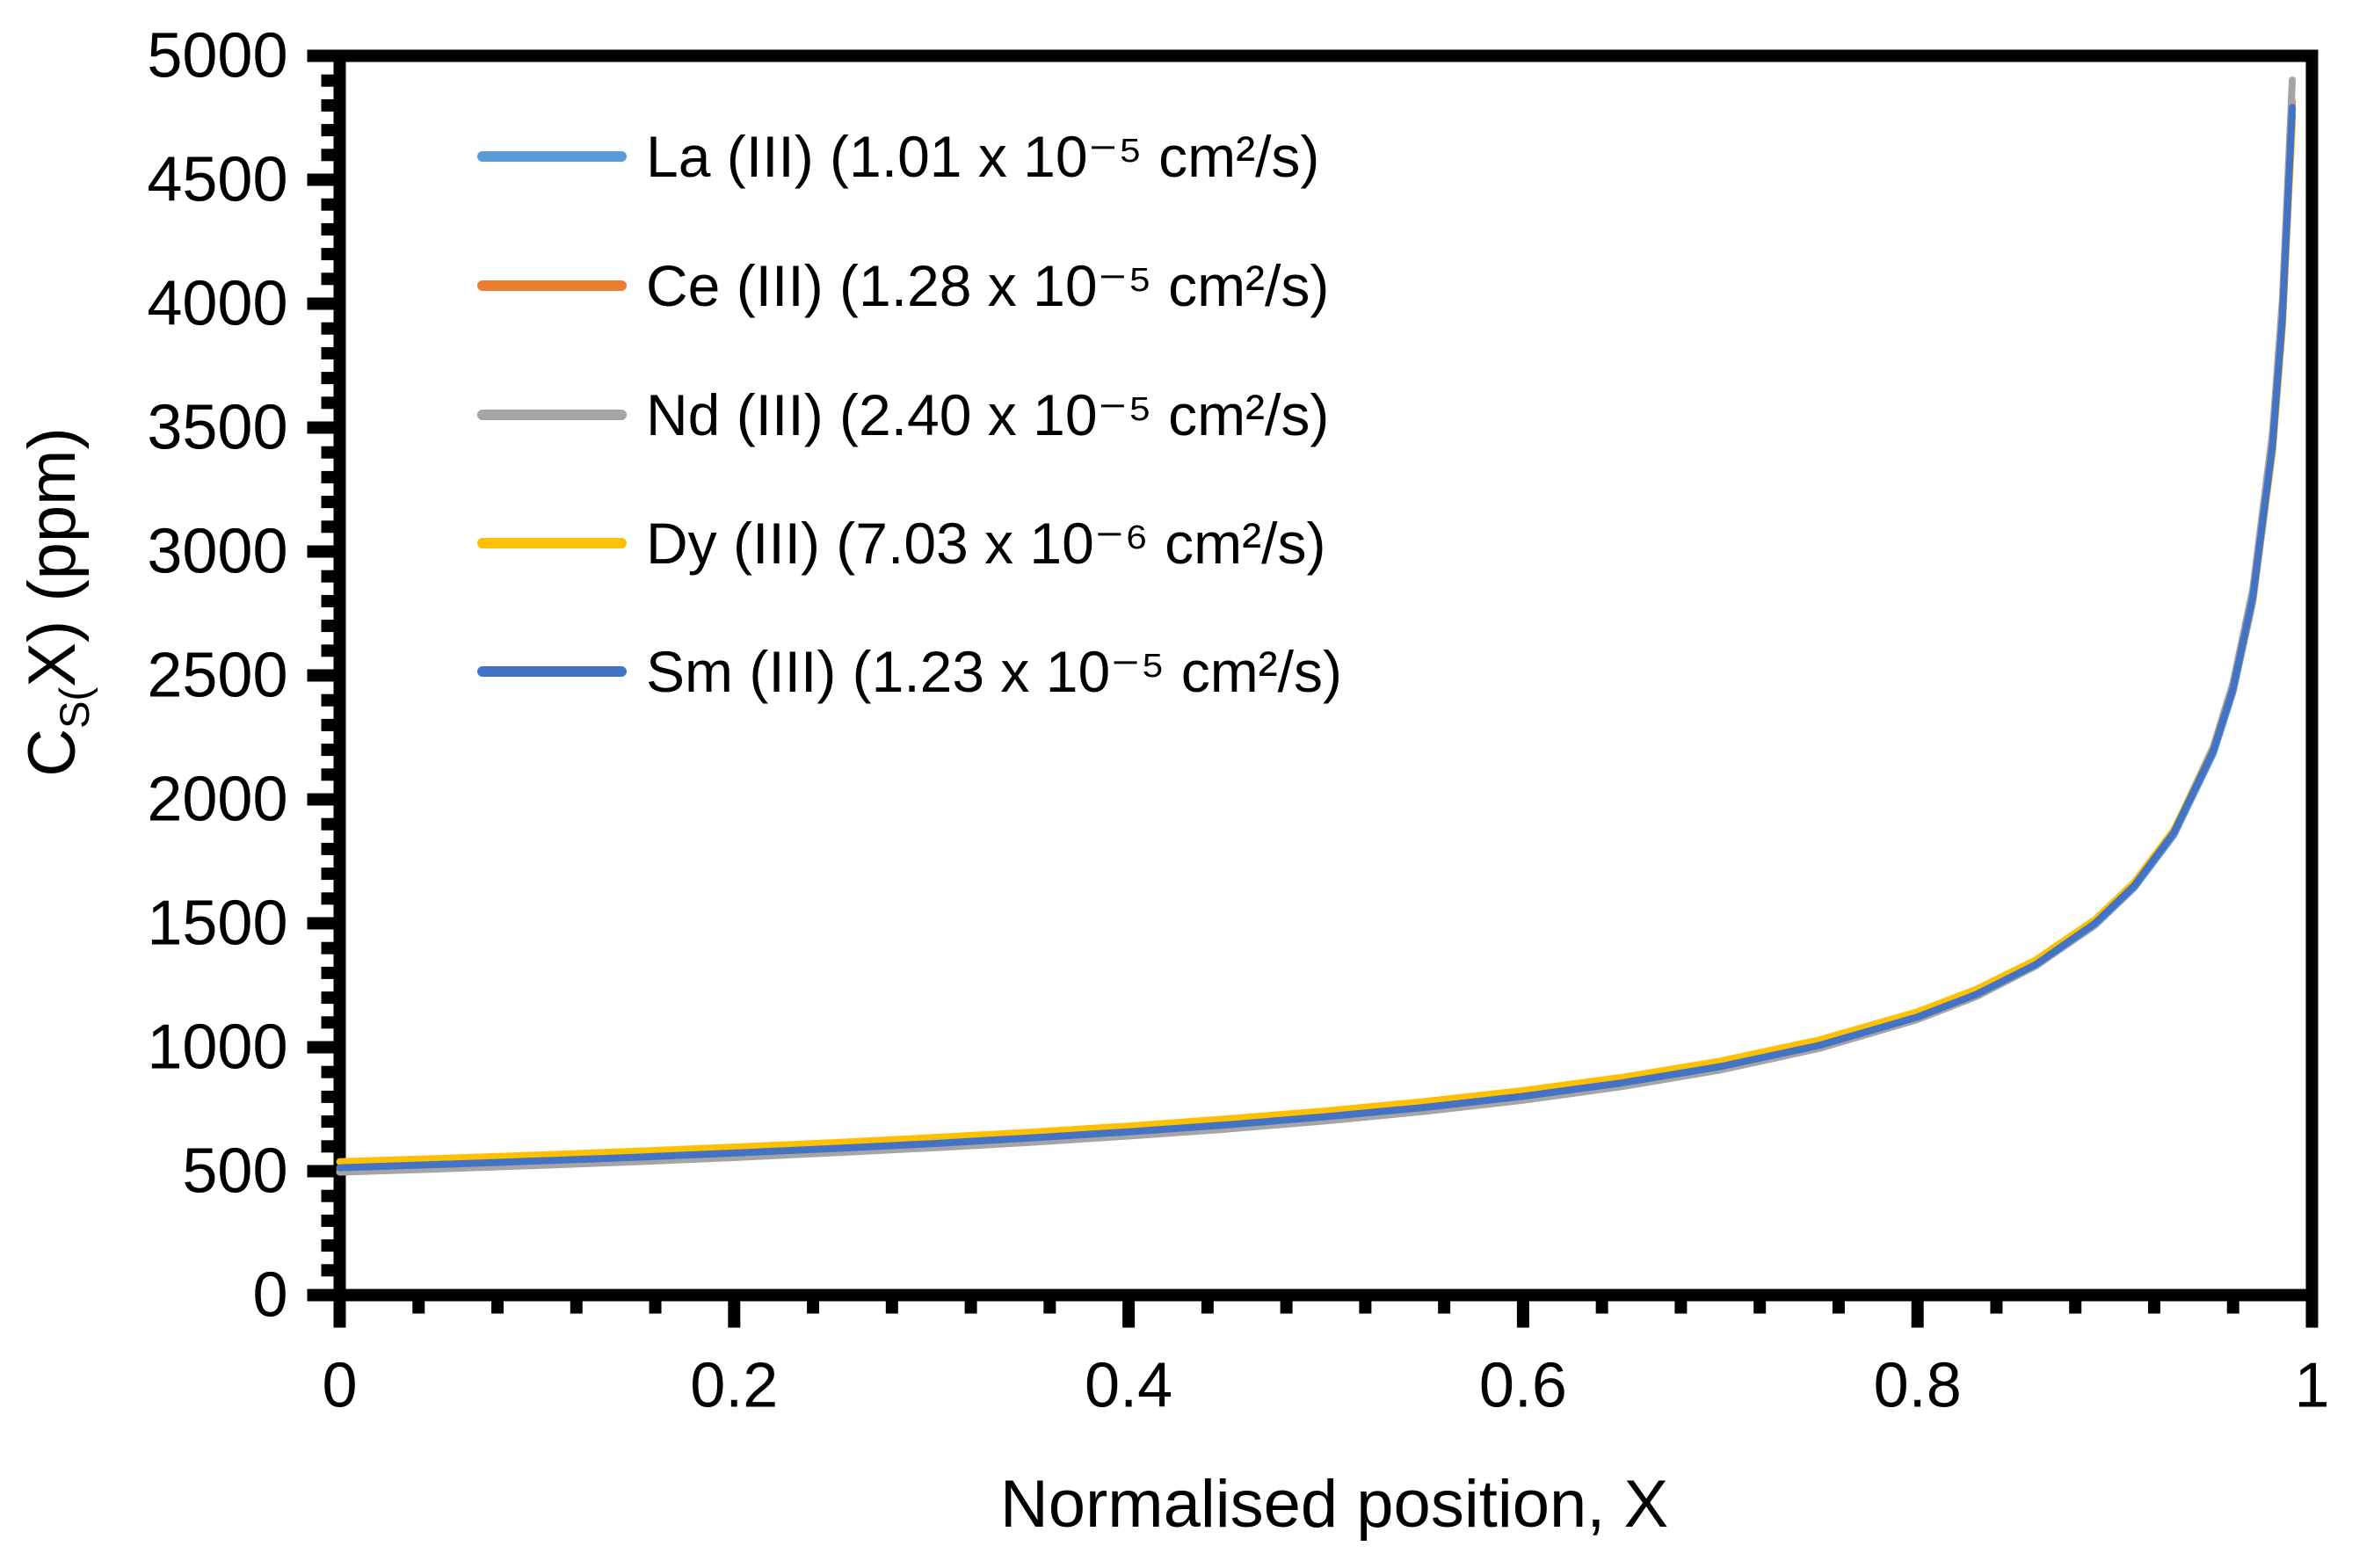 This screenshot has height=1568, width=2359. I want to click on legend-label-la: La (III) (1.01 x 10⁻⁵ cm²/s), so click(983, 156).